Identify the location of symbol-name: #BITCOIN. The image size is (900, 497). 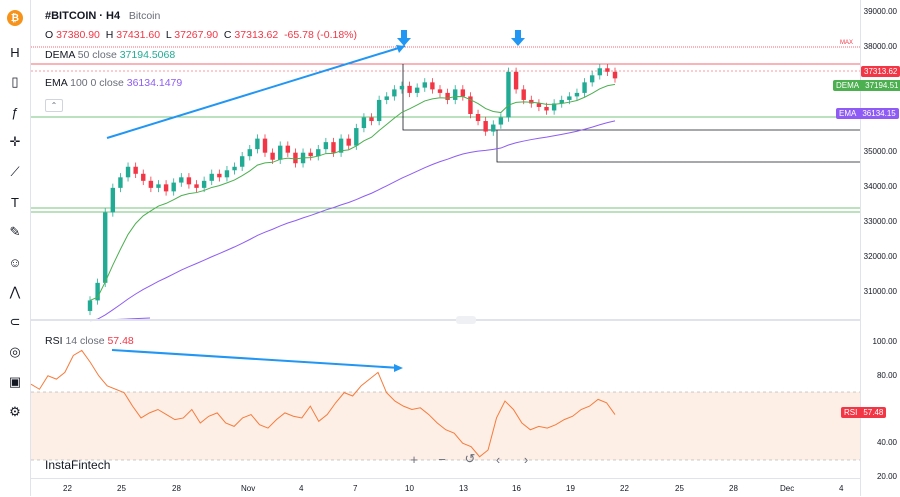
(71, 16).